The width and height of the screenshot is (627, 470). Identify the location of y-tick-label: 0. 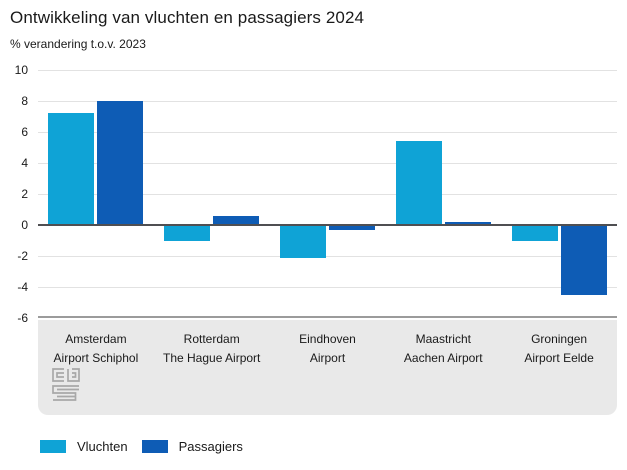
(24, 225).